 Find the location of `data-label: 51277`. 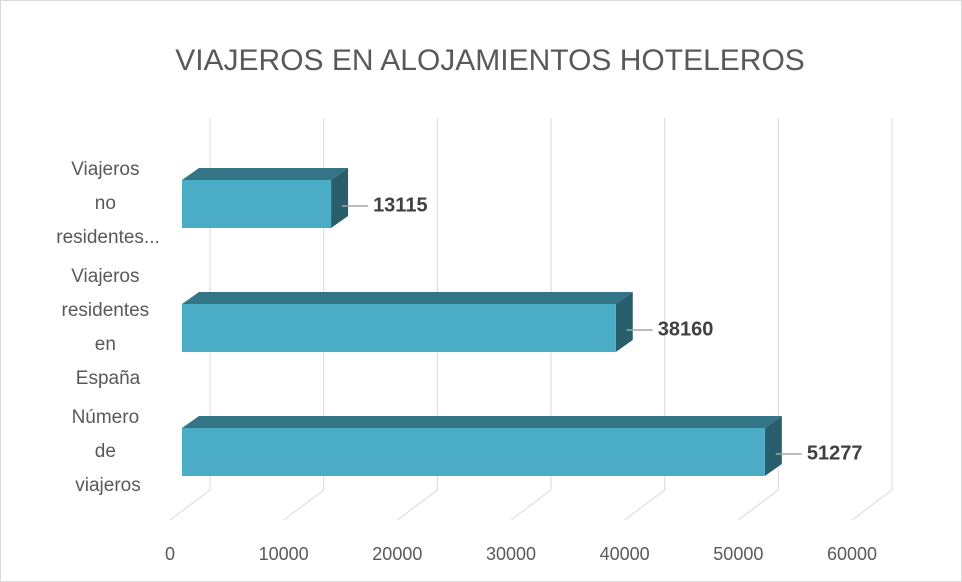

data-label: 51277 is located at coordinates (835, 453).